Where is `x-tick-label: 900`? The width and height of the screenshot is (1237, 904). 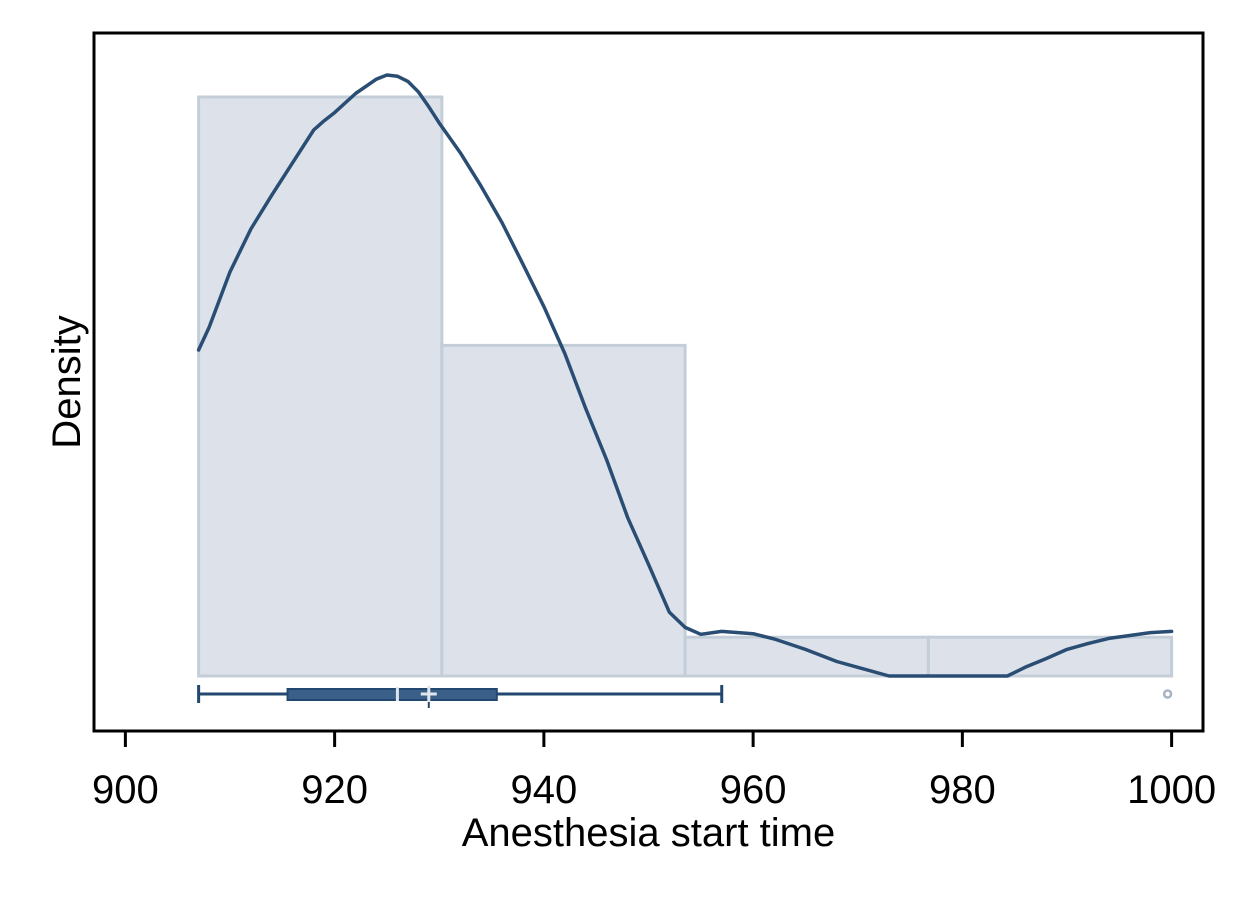
x-tick-label: 900 is located at coordinates (125, 790).